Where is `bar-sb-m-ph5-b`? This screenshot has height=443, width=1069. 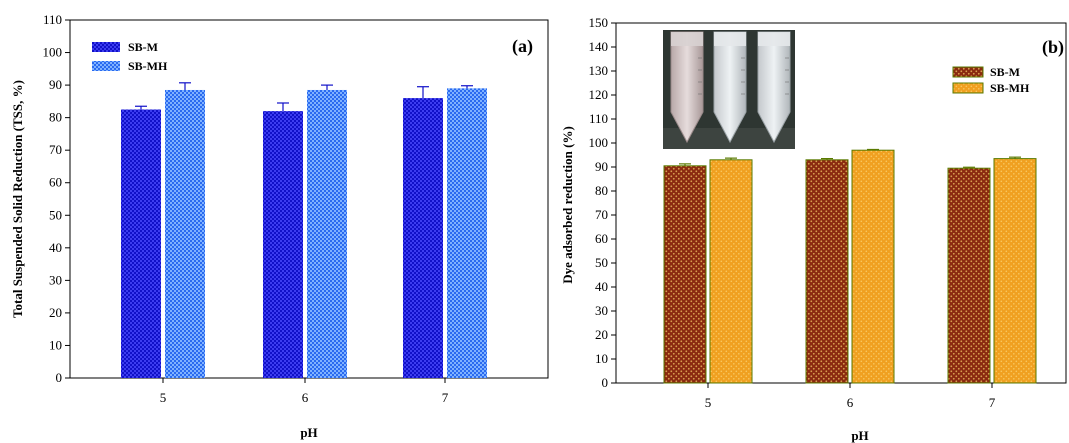 bar-sb-m-ph5-b is located at coordinates (685, 274).